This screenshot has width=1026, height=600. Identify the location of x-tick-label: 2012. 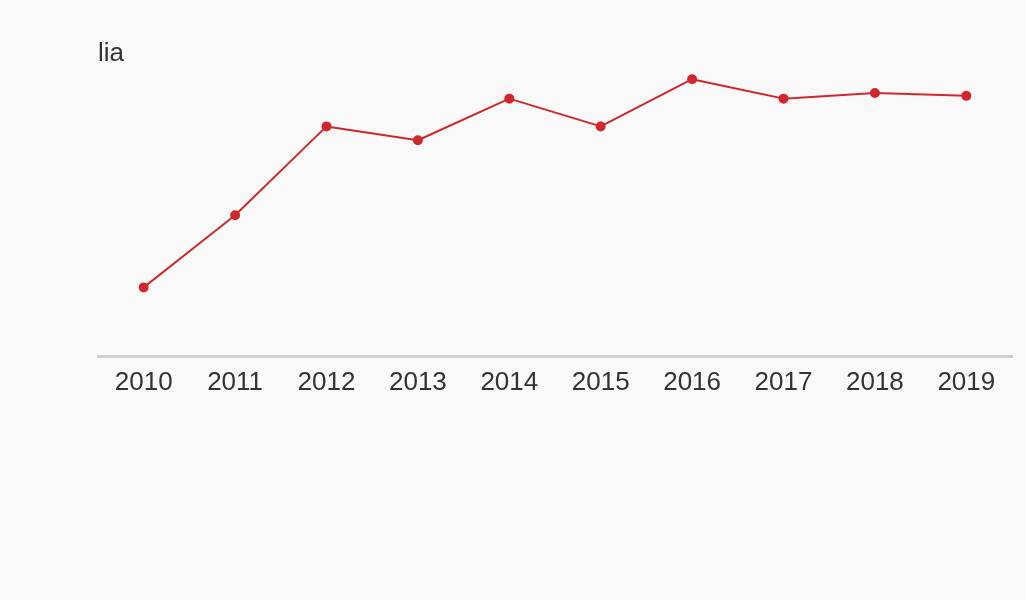
(326, 380).